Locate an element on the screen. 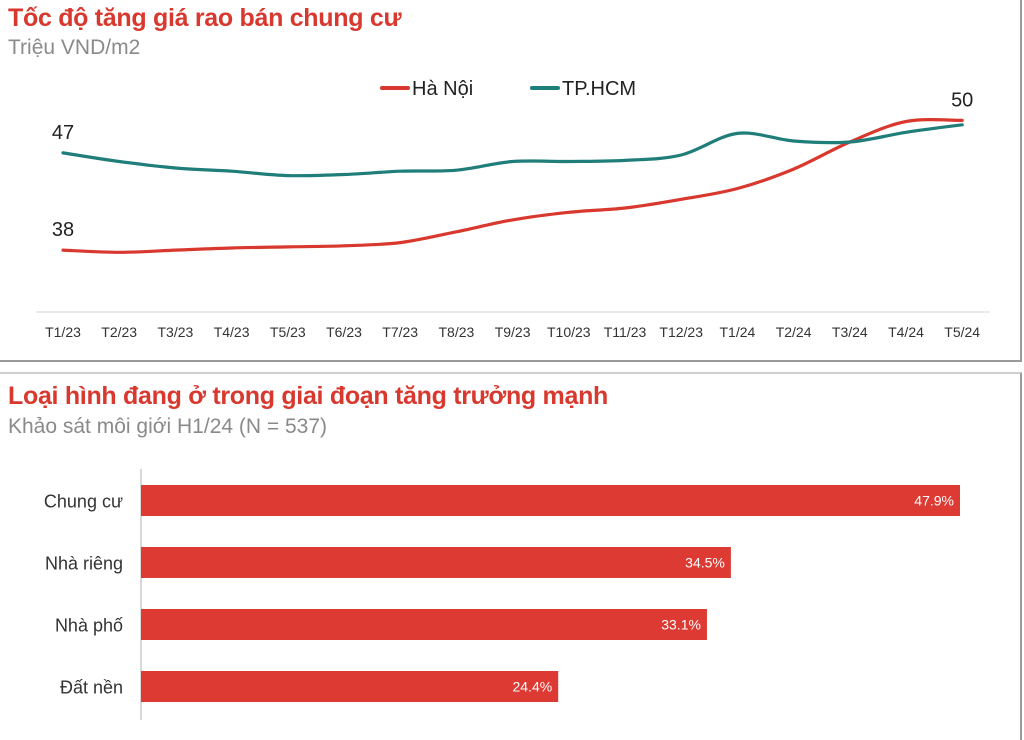  bar-value-label: 33.1% is located at coordinates (681, 625).